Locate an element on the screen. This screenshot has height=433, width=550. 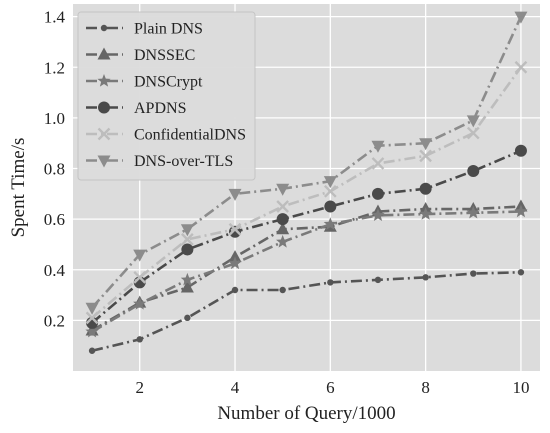
legend-entry: DNSSEC is located at coordinates (140, 55).